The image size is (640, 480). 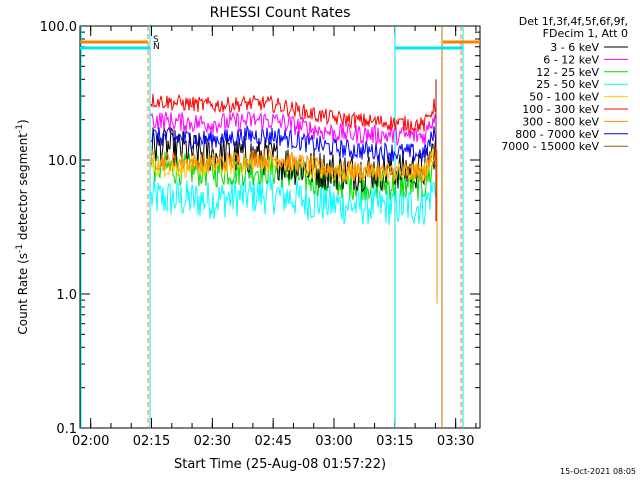 I want to click on x-tick-label: 02:45, so click(x=272, y=441).